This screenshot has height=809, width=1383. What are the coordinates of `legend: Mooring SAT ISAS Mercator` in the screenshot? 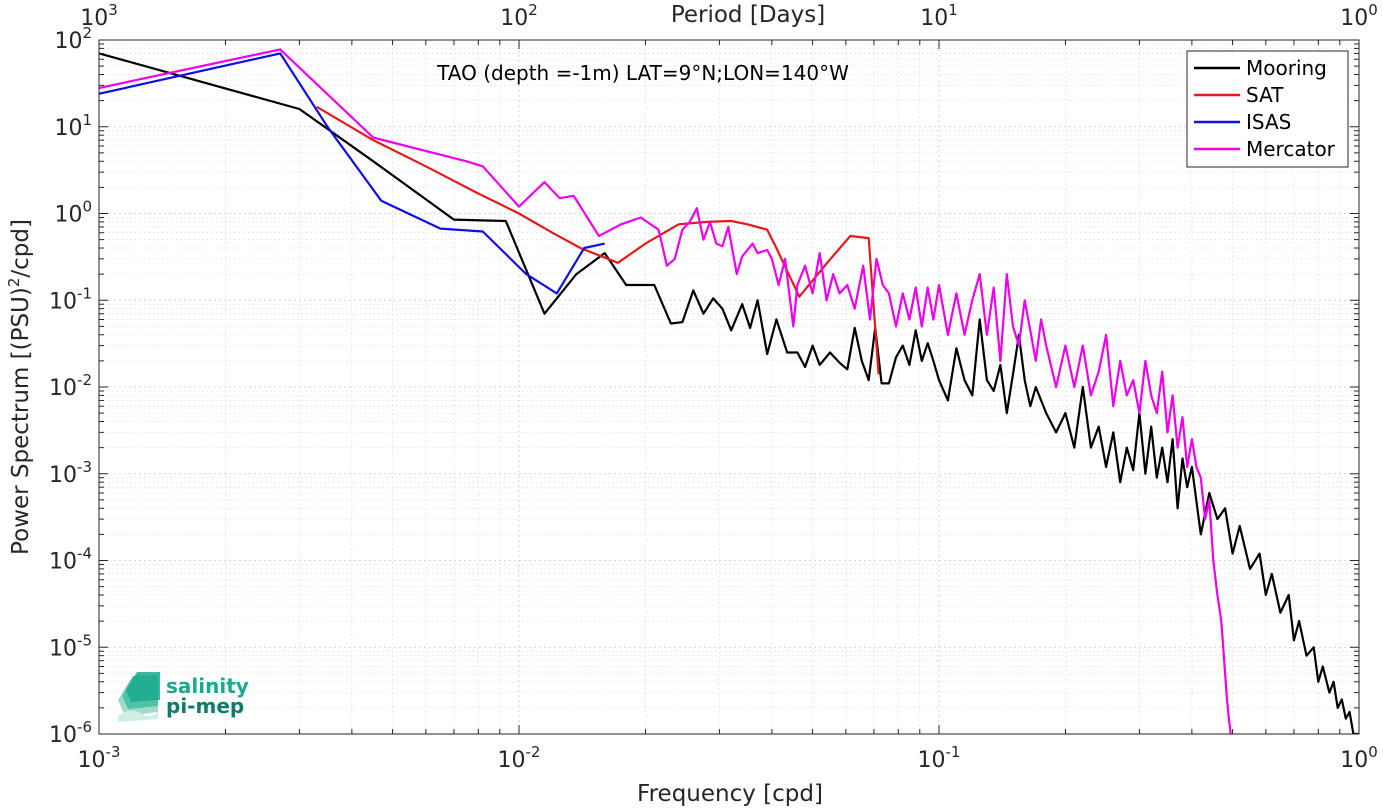 It's located at (1267, 109).